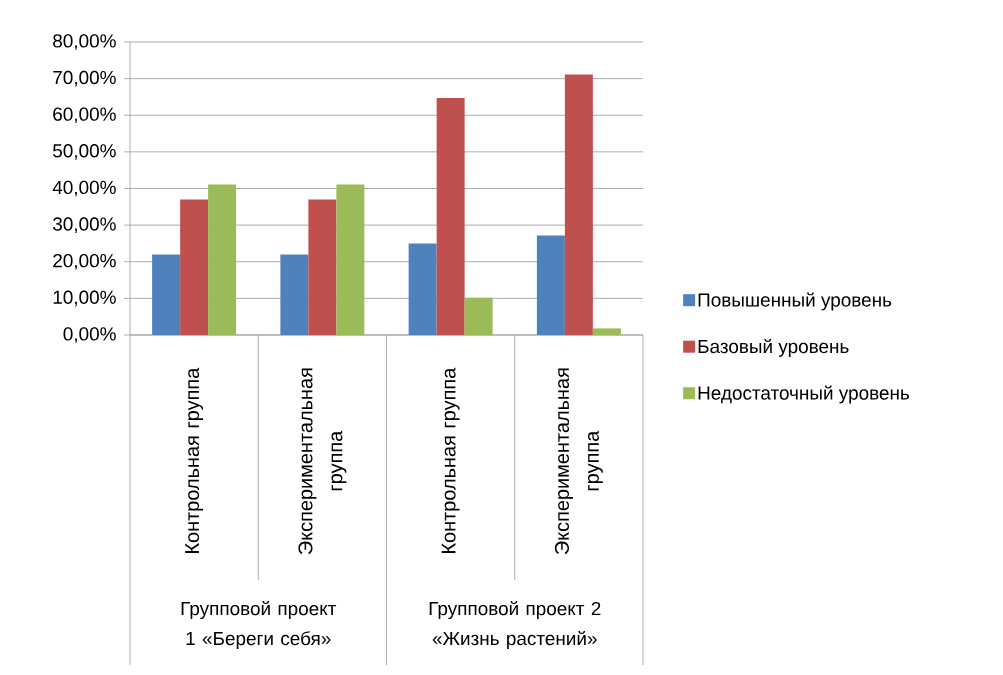 The image size is (1003, 675). What do you see at coordinates (84, 78) in the screenshot?
I see `y-tick-label: 70,00%` at bounding box center [84, 78].